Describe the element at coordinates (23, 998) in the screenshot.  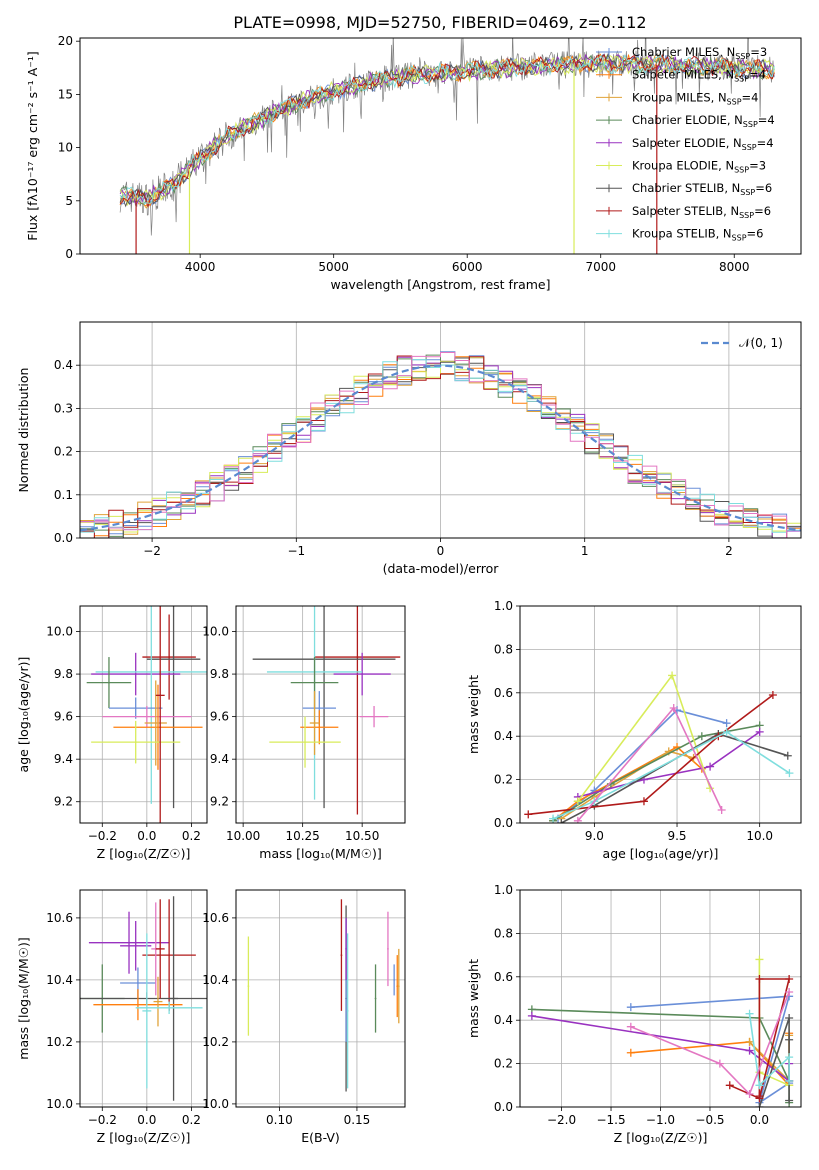
I see `y-axis-label: mass [log₁₀(M/M☉)]` at that location.